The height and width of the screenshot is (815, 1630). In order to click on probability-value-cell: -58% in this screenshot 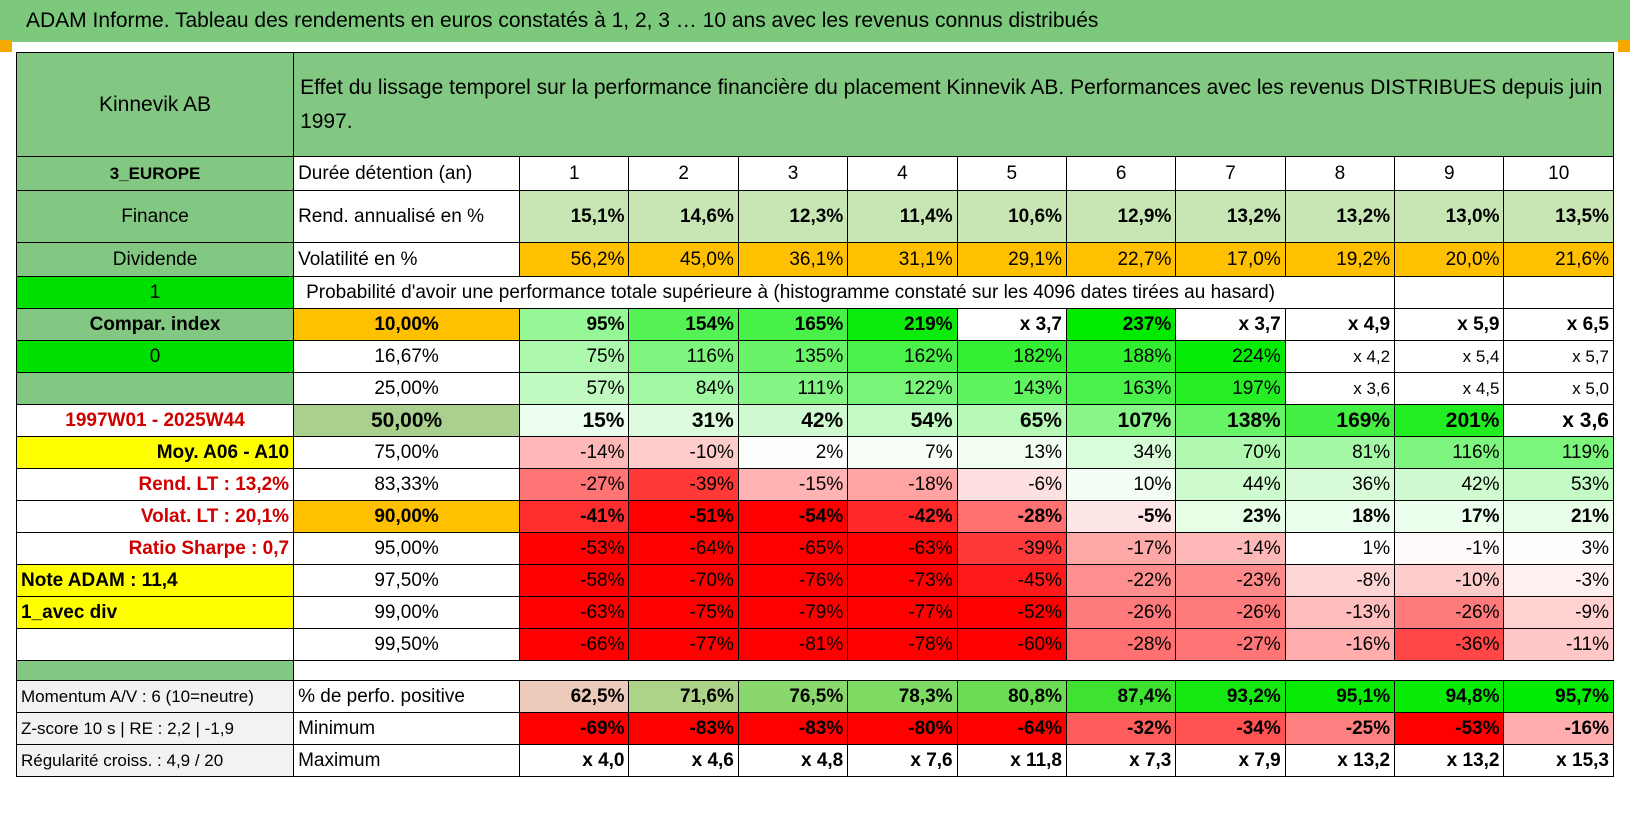, I will do `click(574, 580)`.